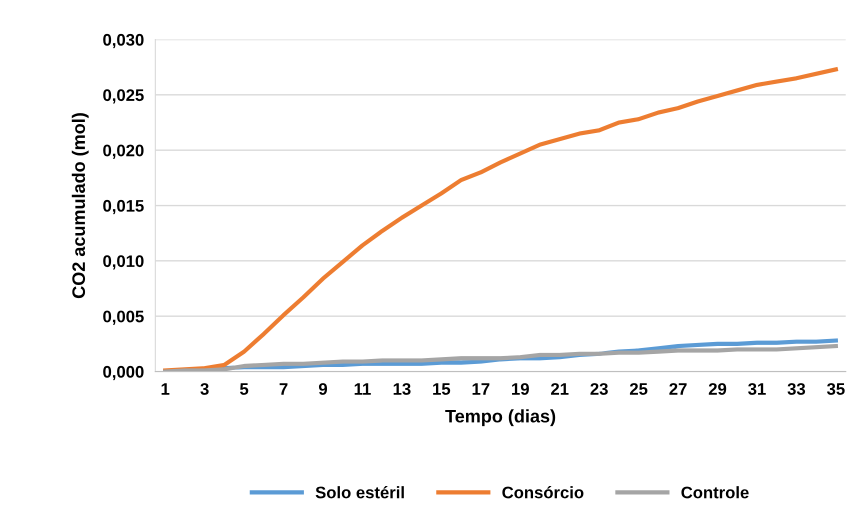  What do you see at coordinates (599, 389) in the screenshot?
I see `x-tick-label: 23` at bounding box center [599, 389].